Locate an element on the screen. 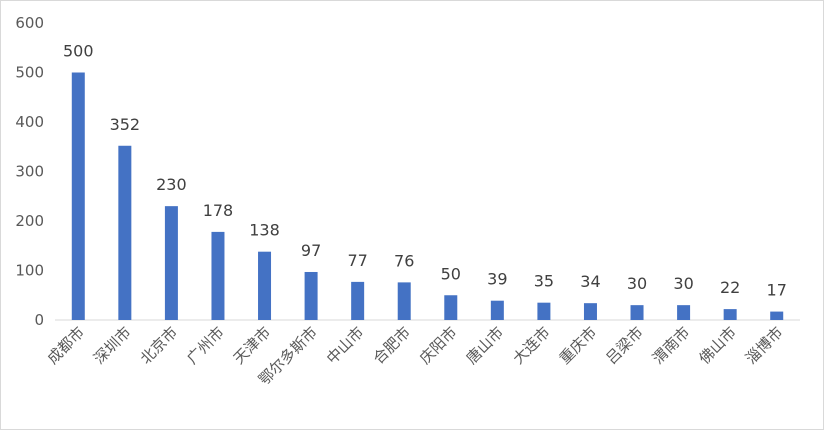 This screenshot has height=430, width=824. data-label: 178 is located at coordinates (218, 210).